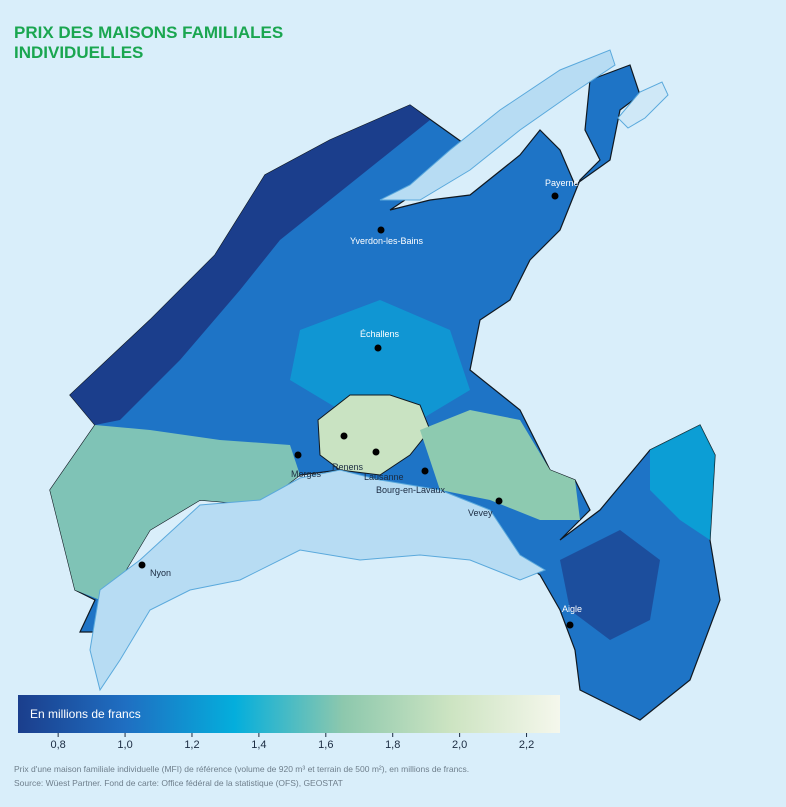  Describe the element at coordinates (459, 745) in the screenshot. I see `legend-tick-label: 2,0` at that location.